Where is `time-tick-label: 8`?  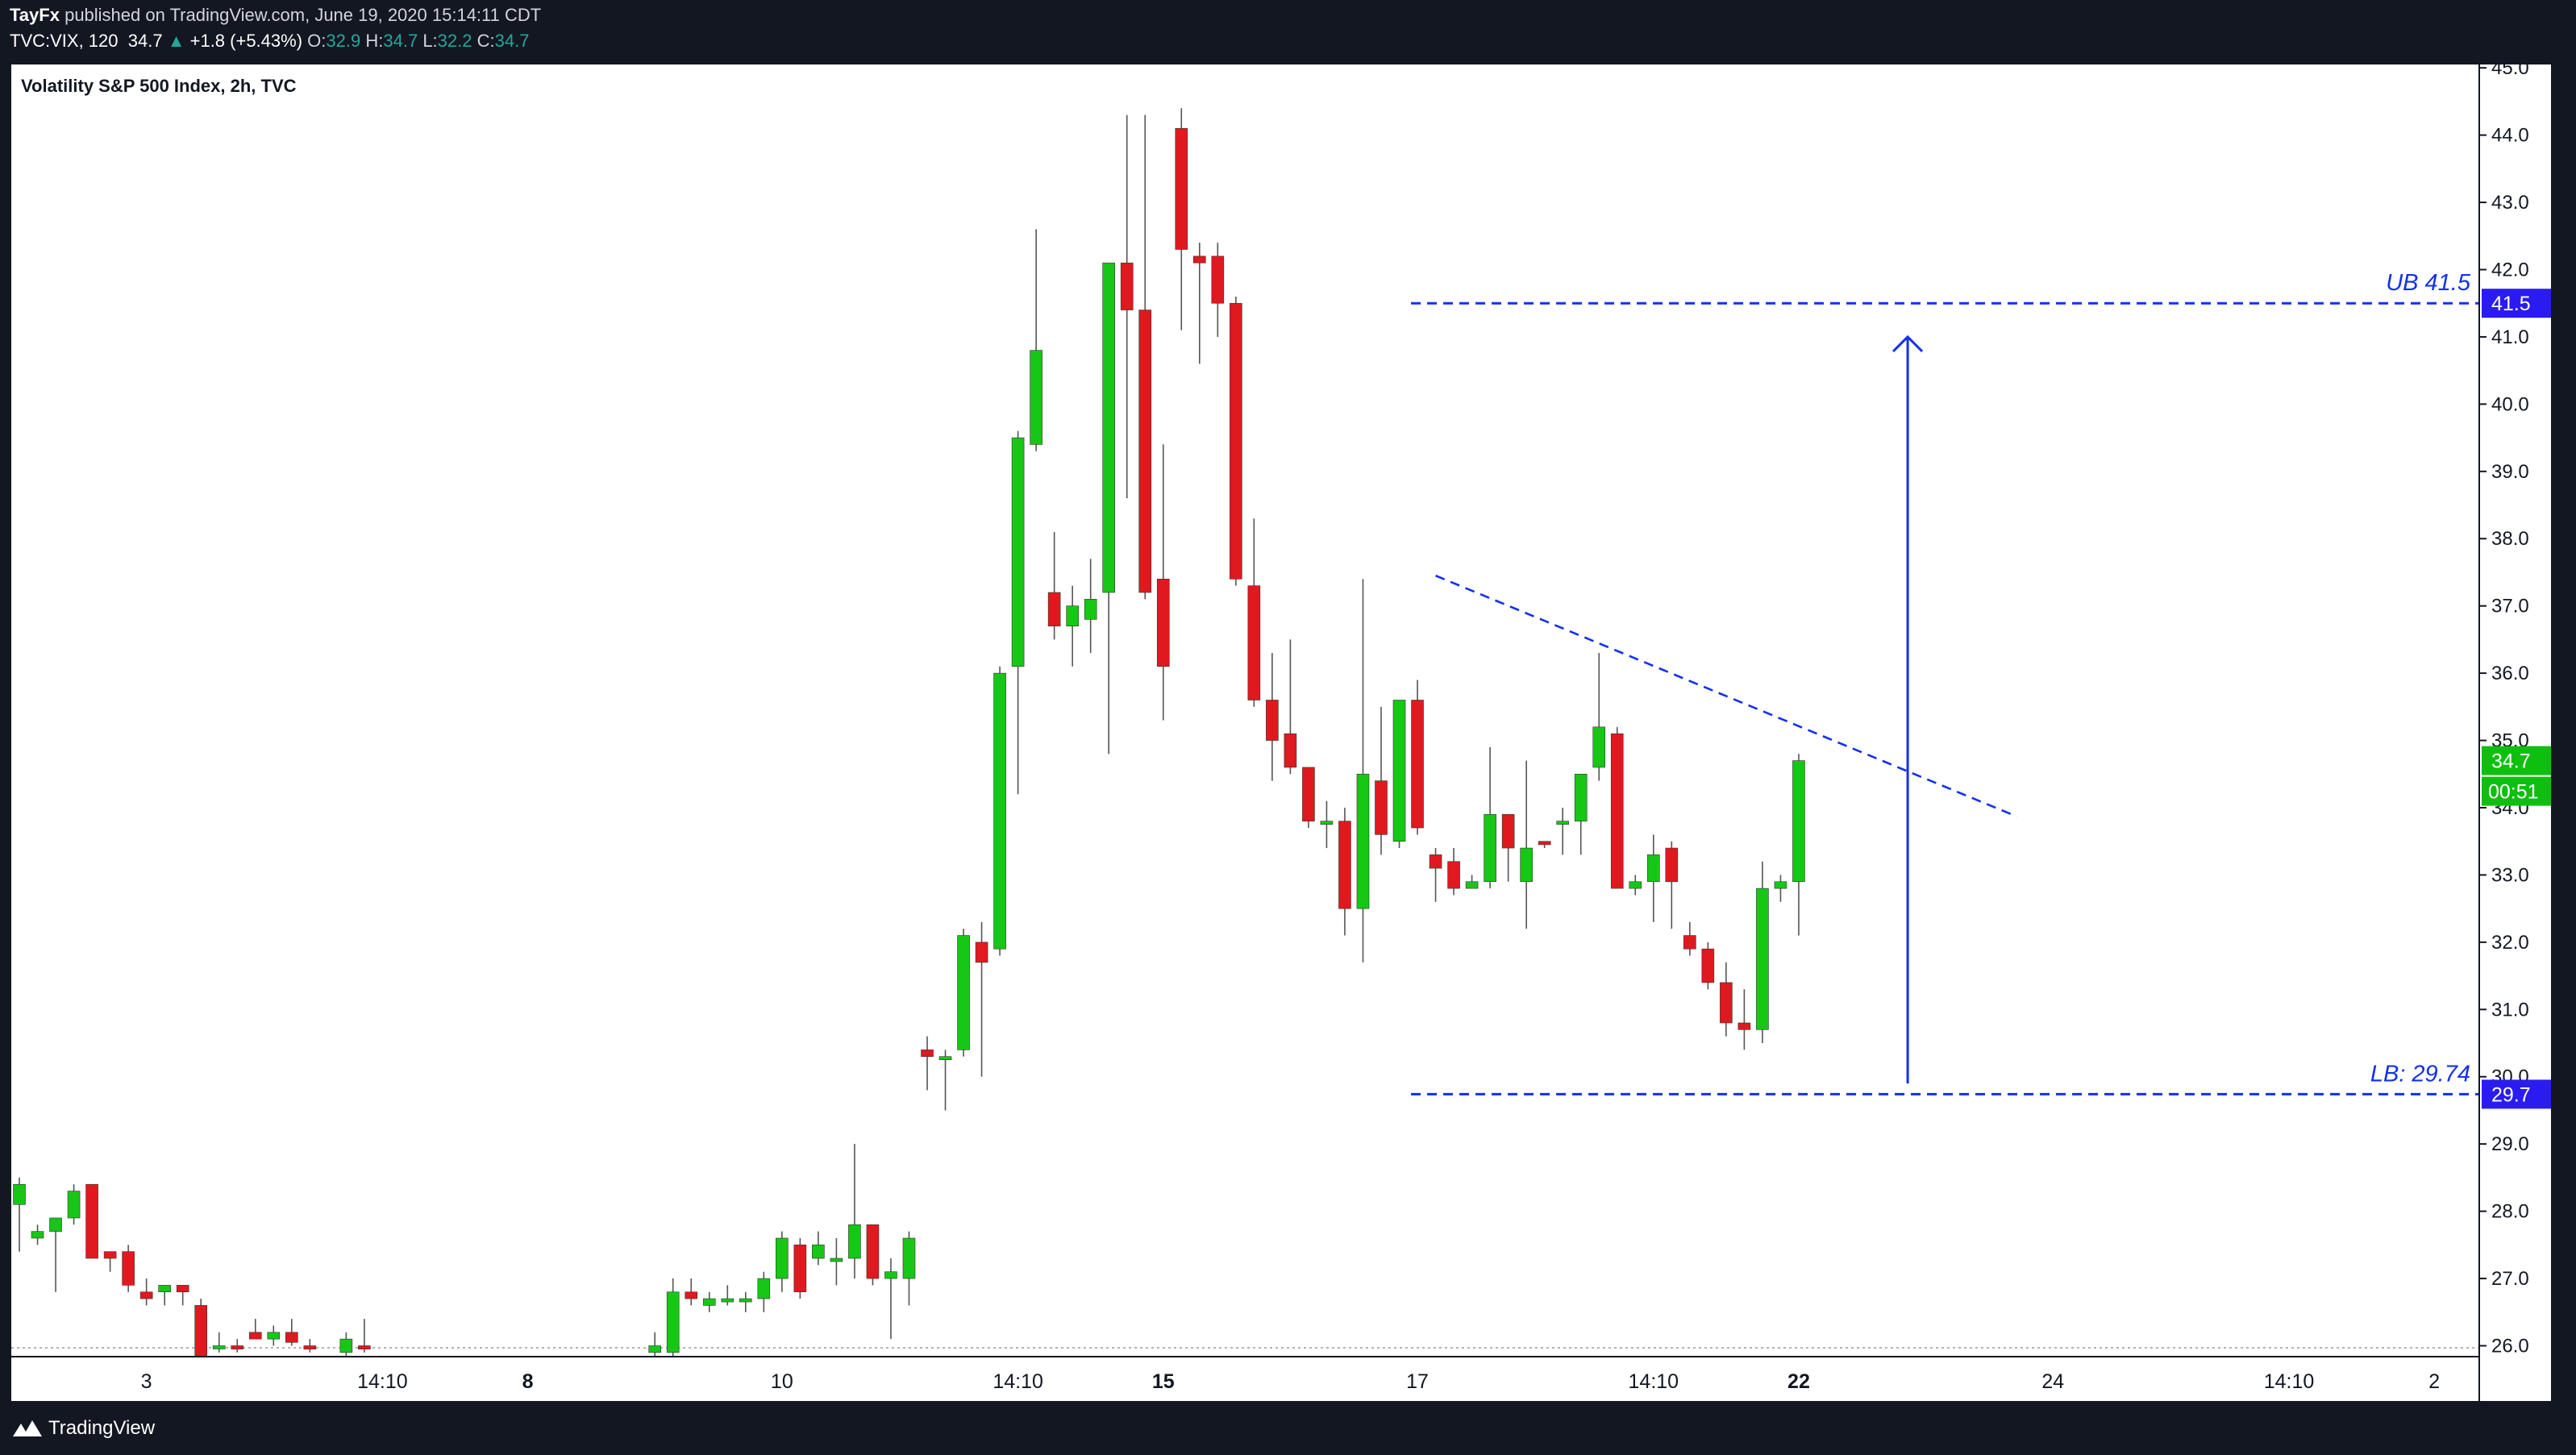
time-tick-label: 8 is located at coordinates (528, 1381).